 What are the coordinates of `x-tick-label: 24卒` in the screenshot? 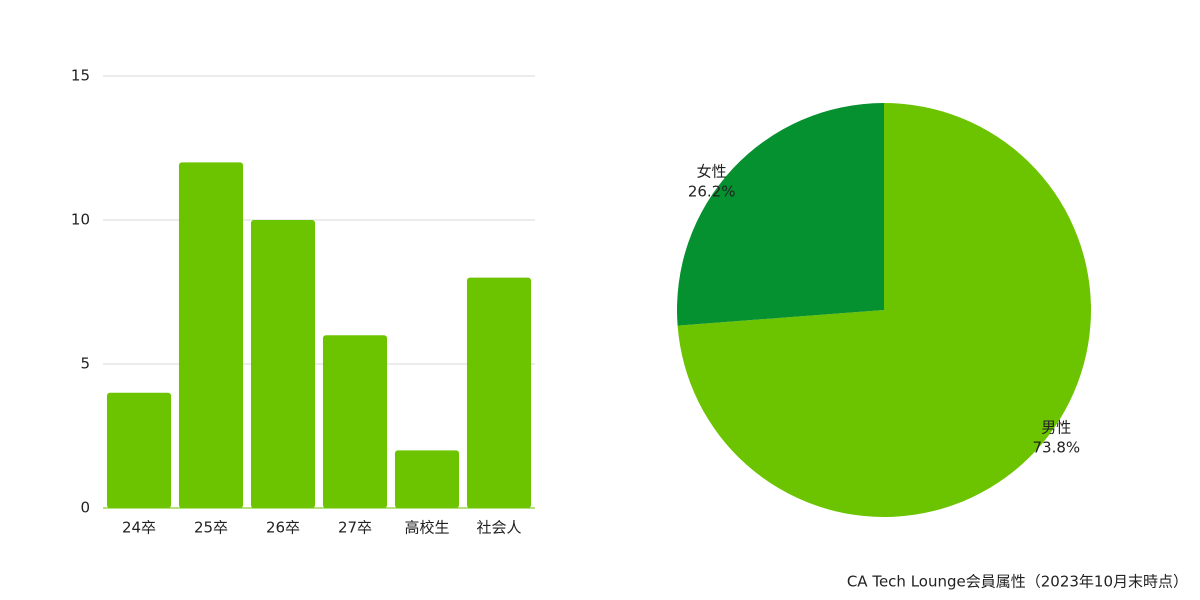 It's located at (139, 528).